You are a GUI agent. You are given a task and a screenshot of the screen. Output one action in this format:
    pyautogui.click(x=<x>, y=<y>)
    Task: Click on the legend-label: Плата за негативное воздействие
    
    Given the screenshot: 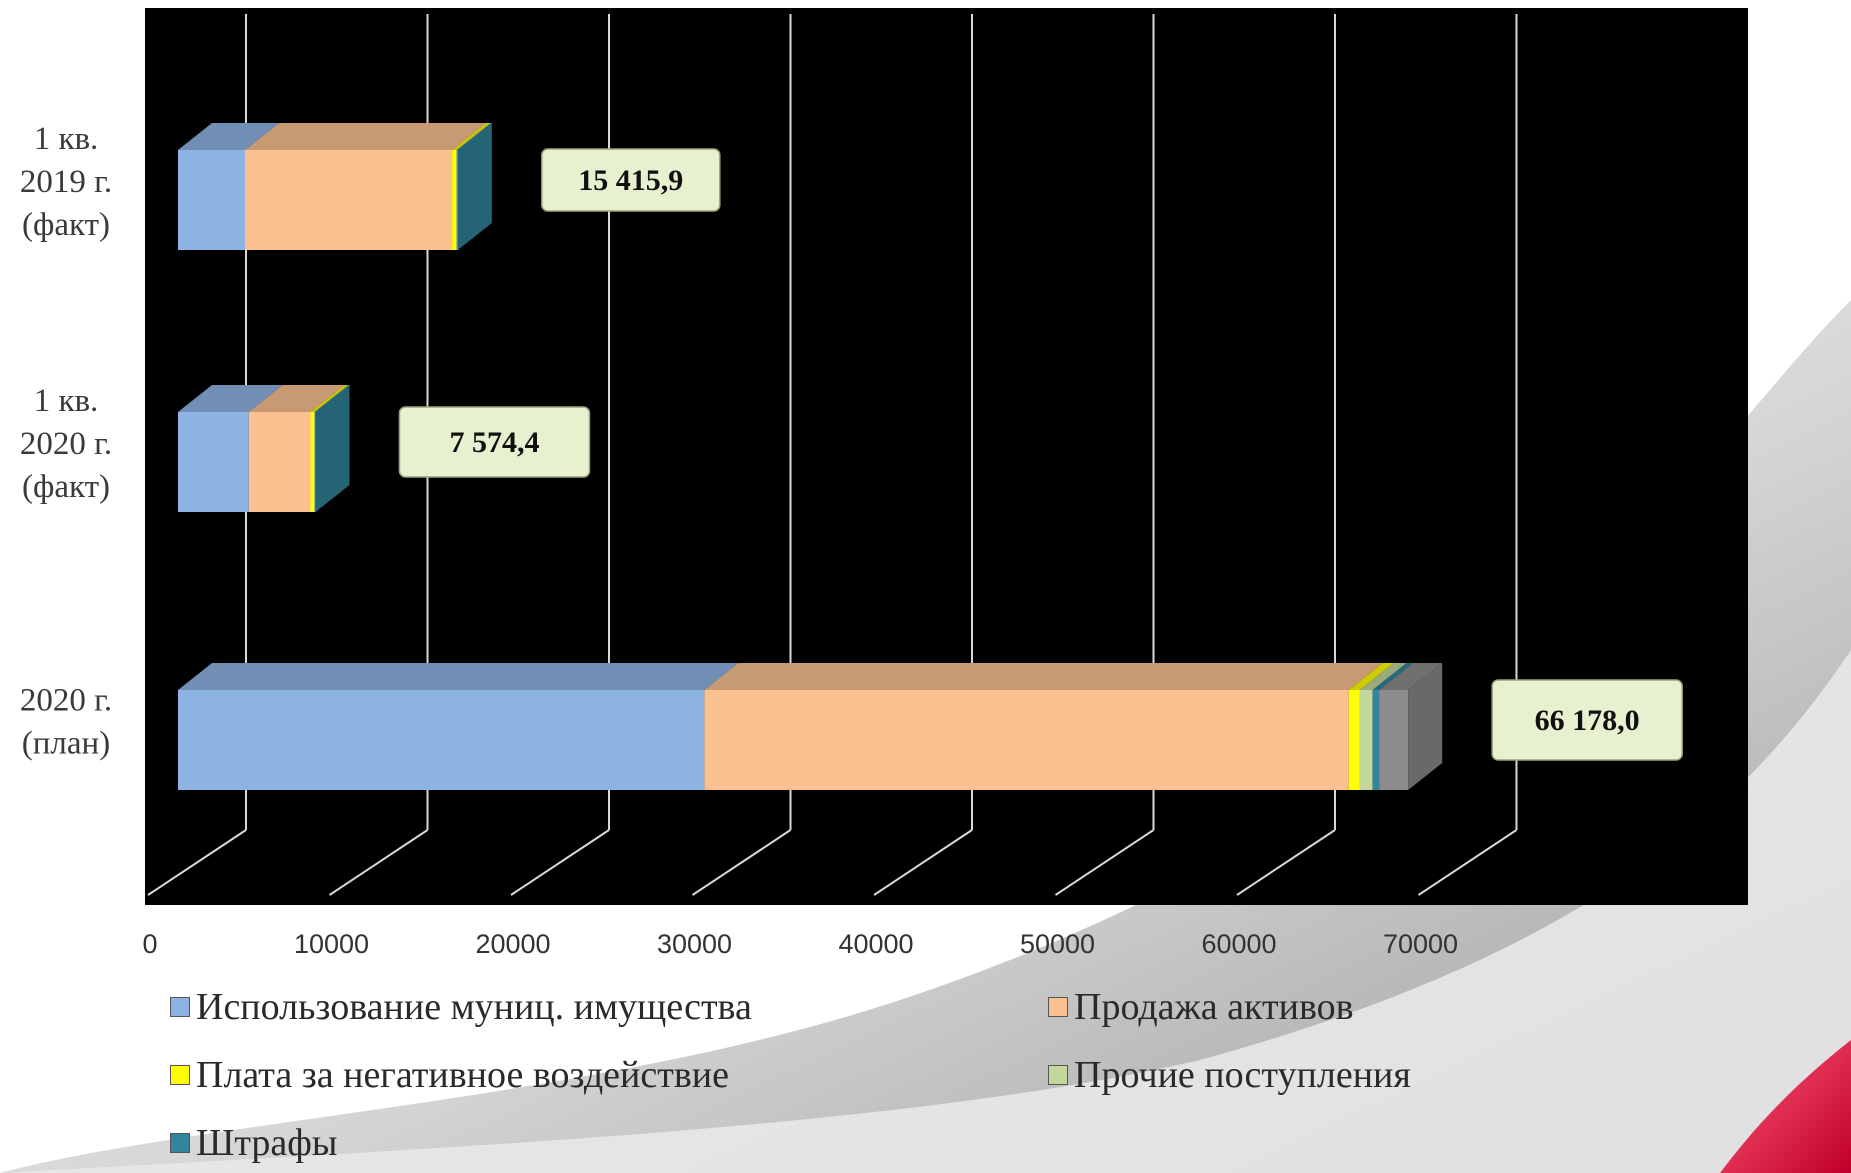 What is the action you would take?
    pyautogui.click(x=462, y=1075)
    